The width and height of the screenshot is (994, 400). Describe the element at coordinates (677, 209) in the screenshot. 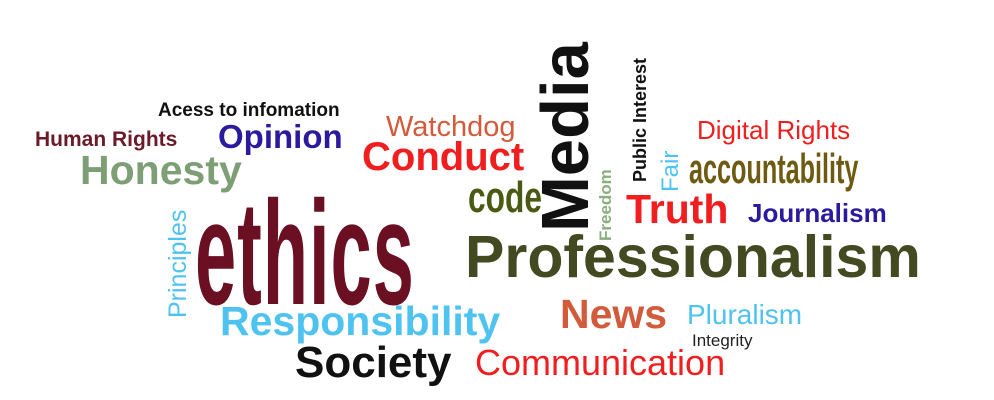

I see `word-truth: Truth` at that location.